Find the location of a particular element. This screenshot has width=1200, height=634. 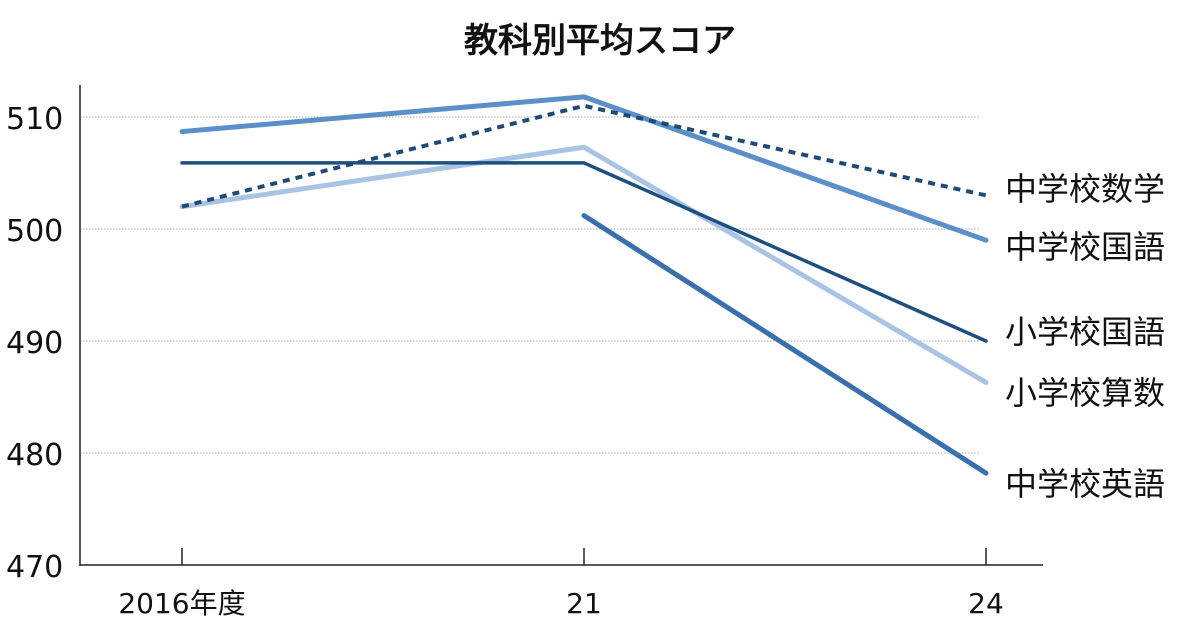

y-tick-label: 480 is located at coordinates (34, 455).